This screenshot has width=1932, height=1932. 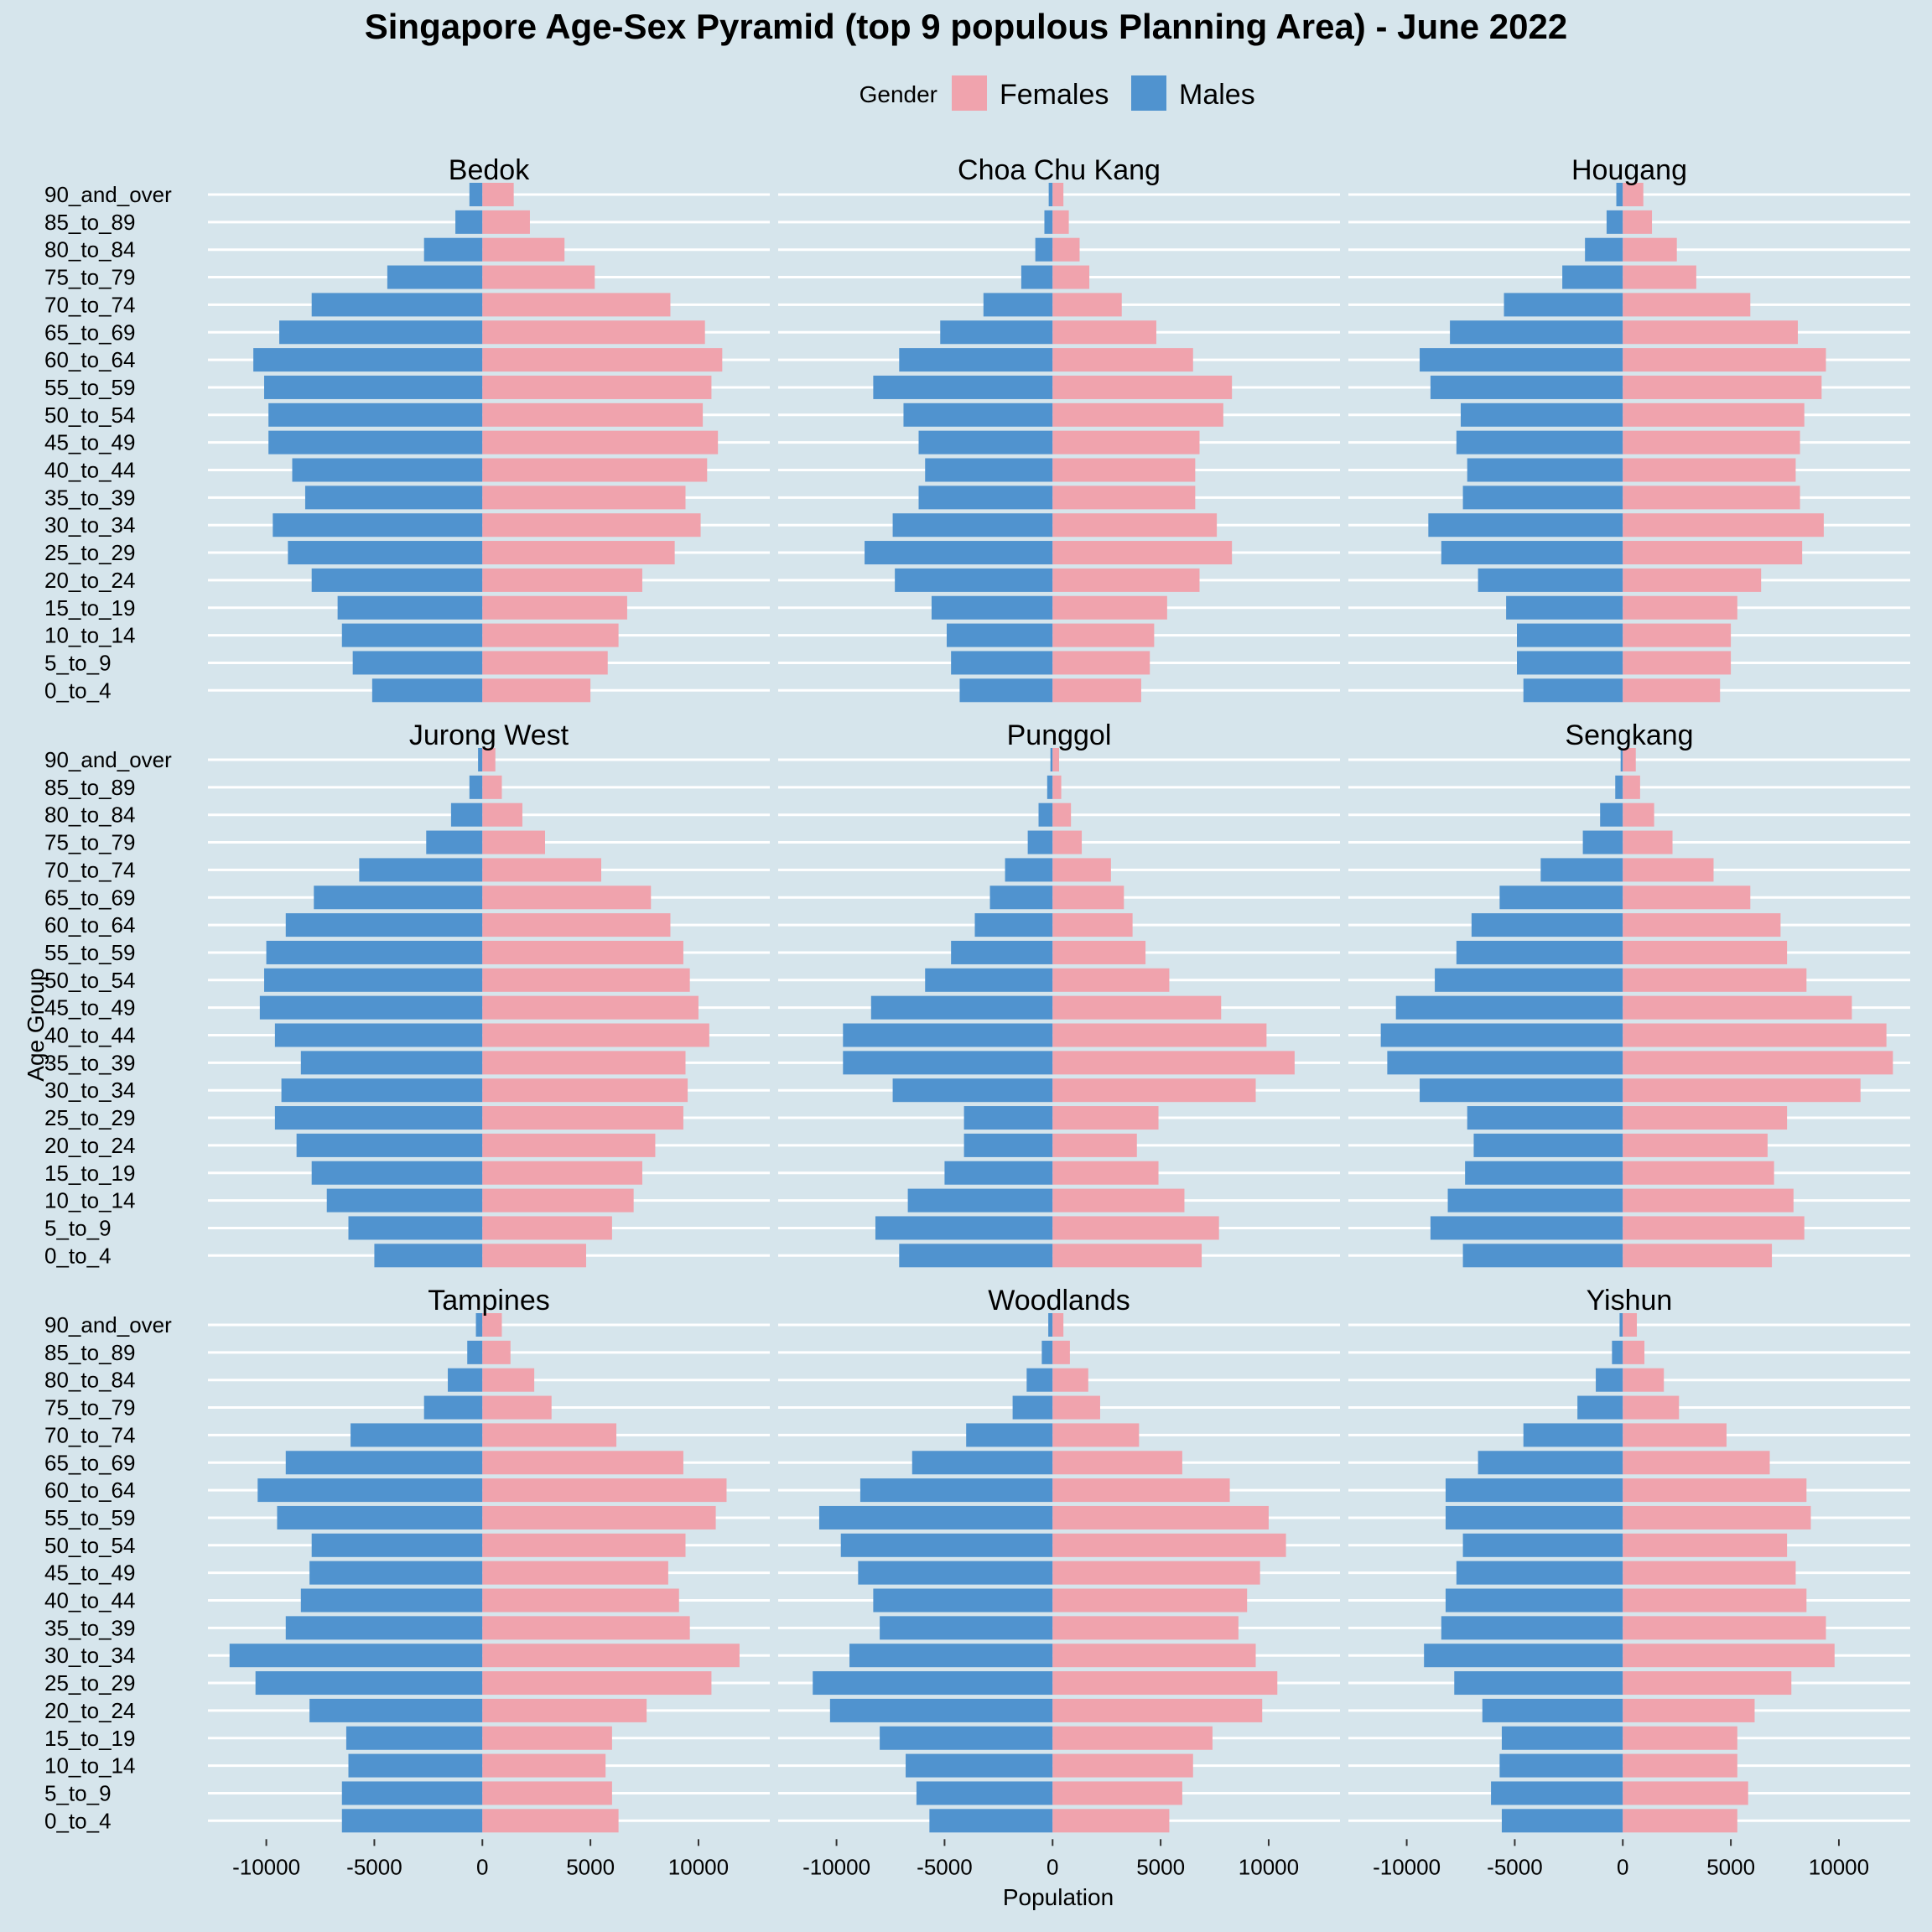 I want to click on panel-yishun: Yishun -10000 -5000 0 5000 10000, so click(x=1629, y=1582).